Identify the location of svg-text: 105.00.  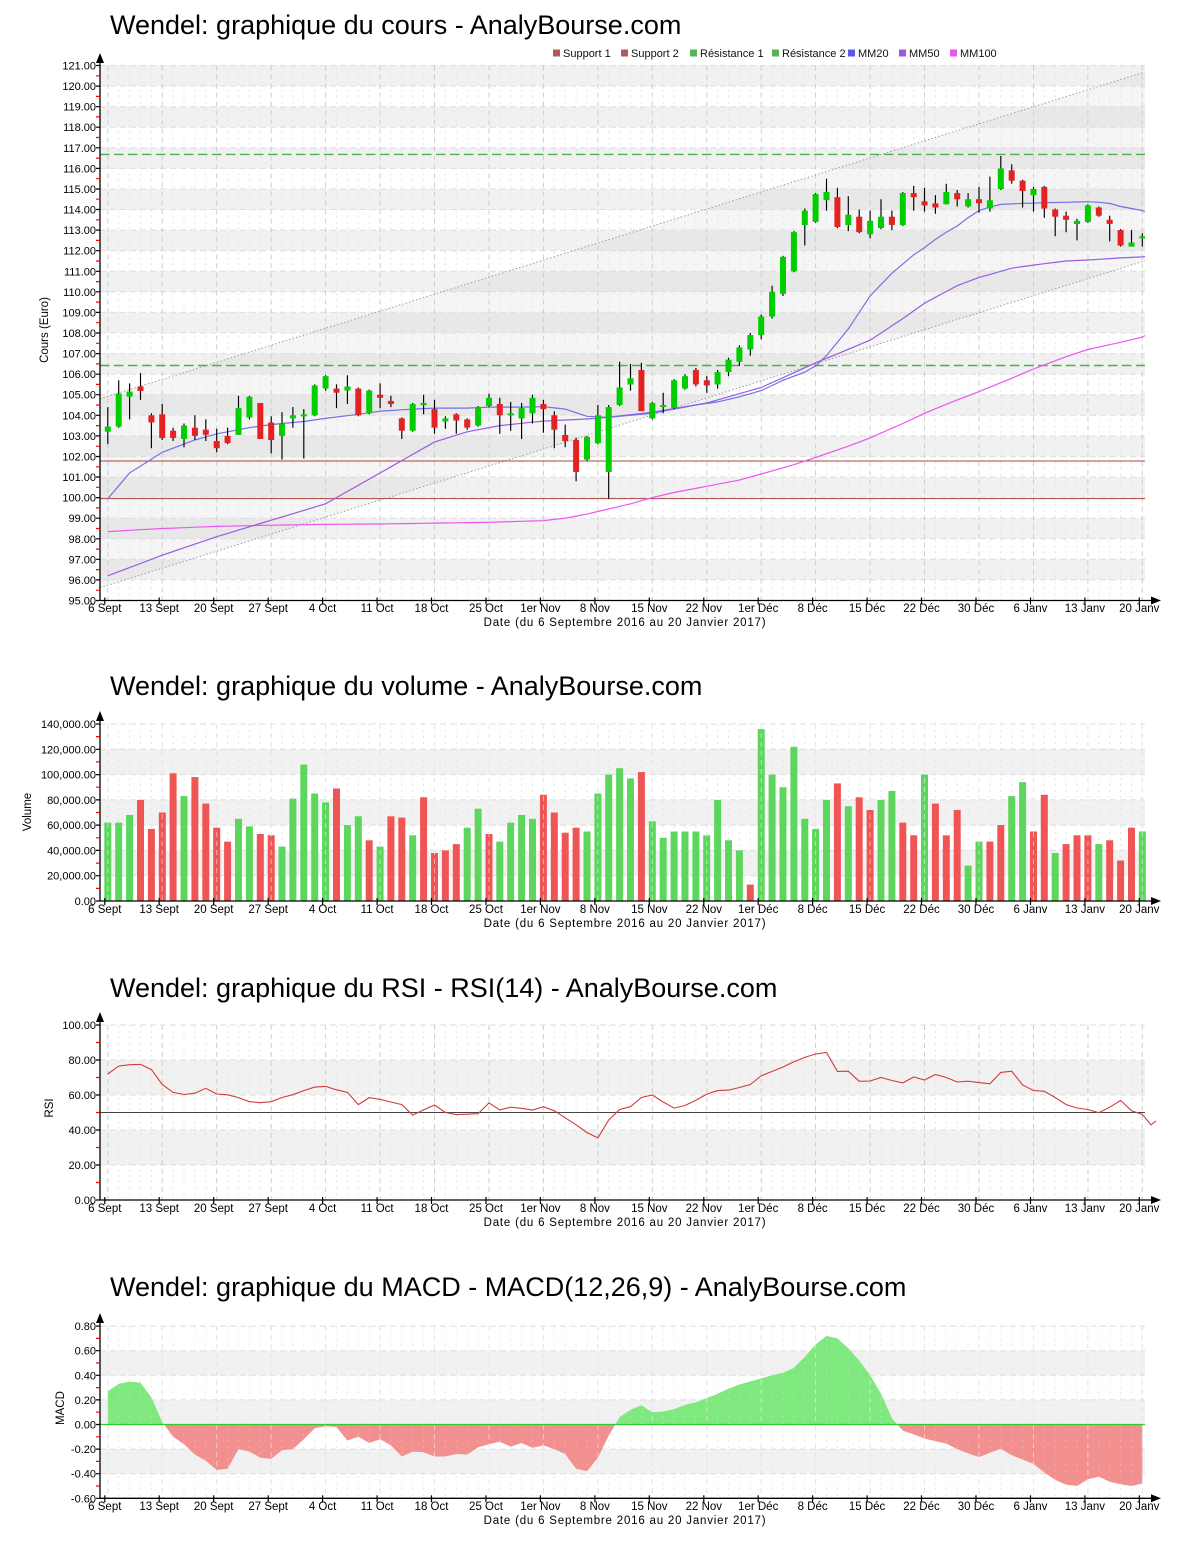
(79, 396).